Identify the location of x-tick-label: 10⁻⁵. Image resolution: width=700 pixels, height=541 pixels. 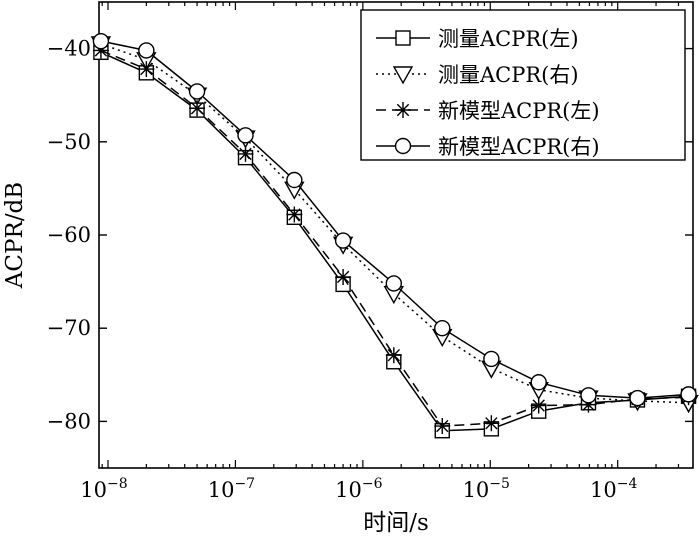
(486, 489).